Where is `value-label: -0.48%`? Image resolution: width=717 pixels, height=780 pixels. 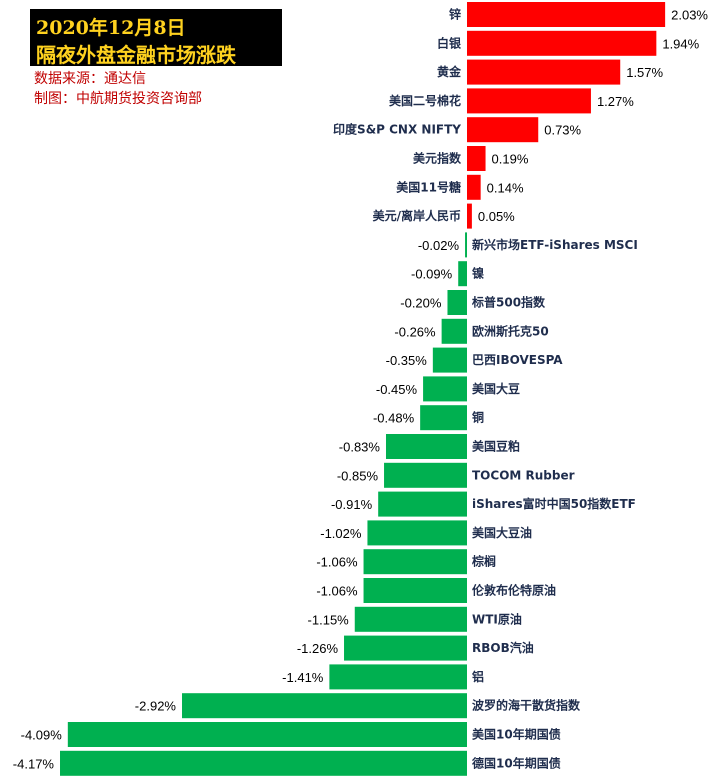 value-label: -0.48% is located at coordinates (394, 418).